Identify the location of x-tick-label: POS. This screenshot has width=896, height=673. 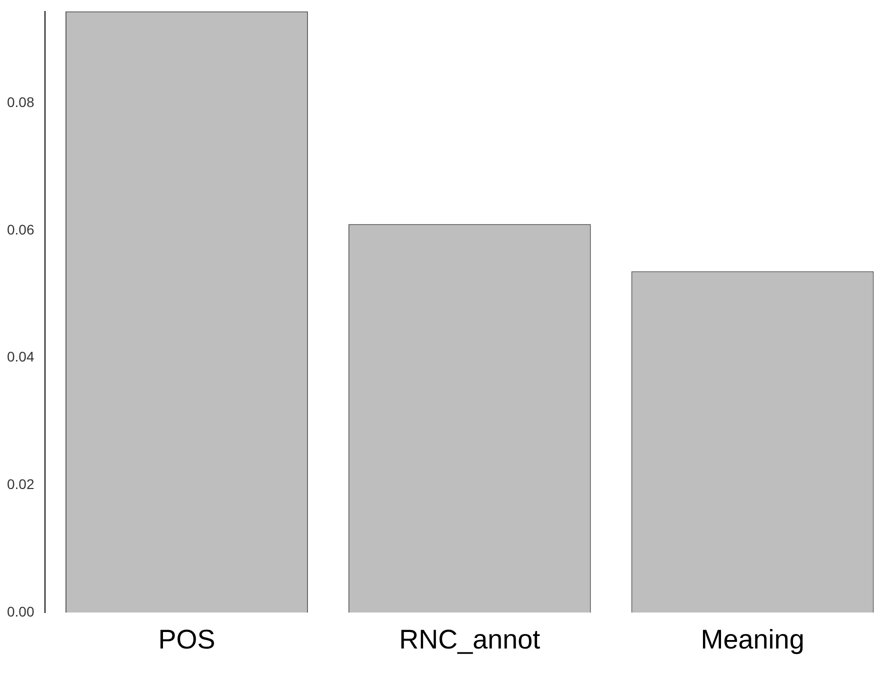
(187, 639).